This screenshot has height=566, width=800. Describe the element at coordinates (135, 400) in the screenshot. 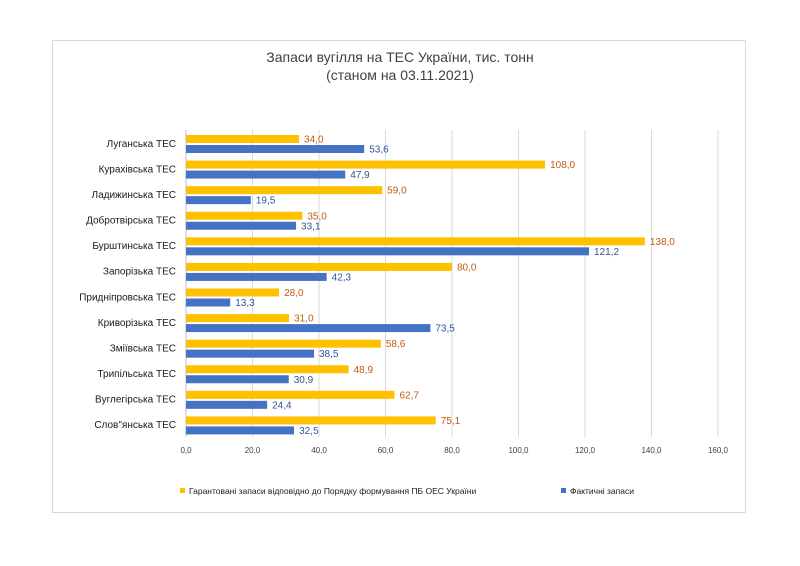

I see `category-label: Вуглегірська ТЕС` at that location.